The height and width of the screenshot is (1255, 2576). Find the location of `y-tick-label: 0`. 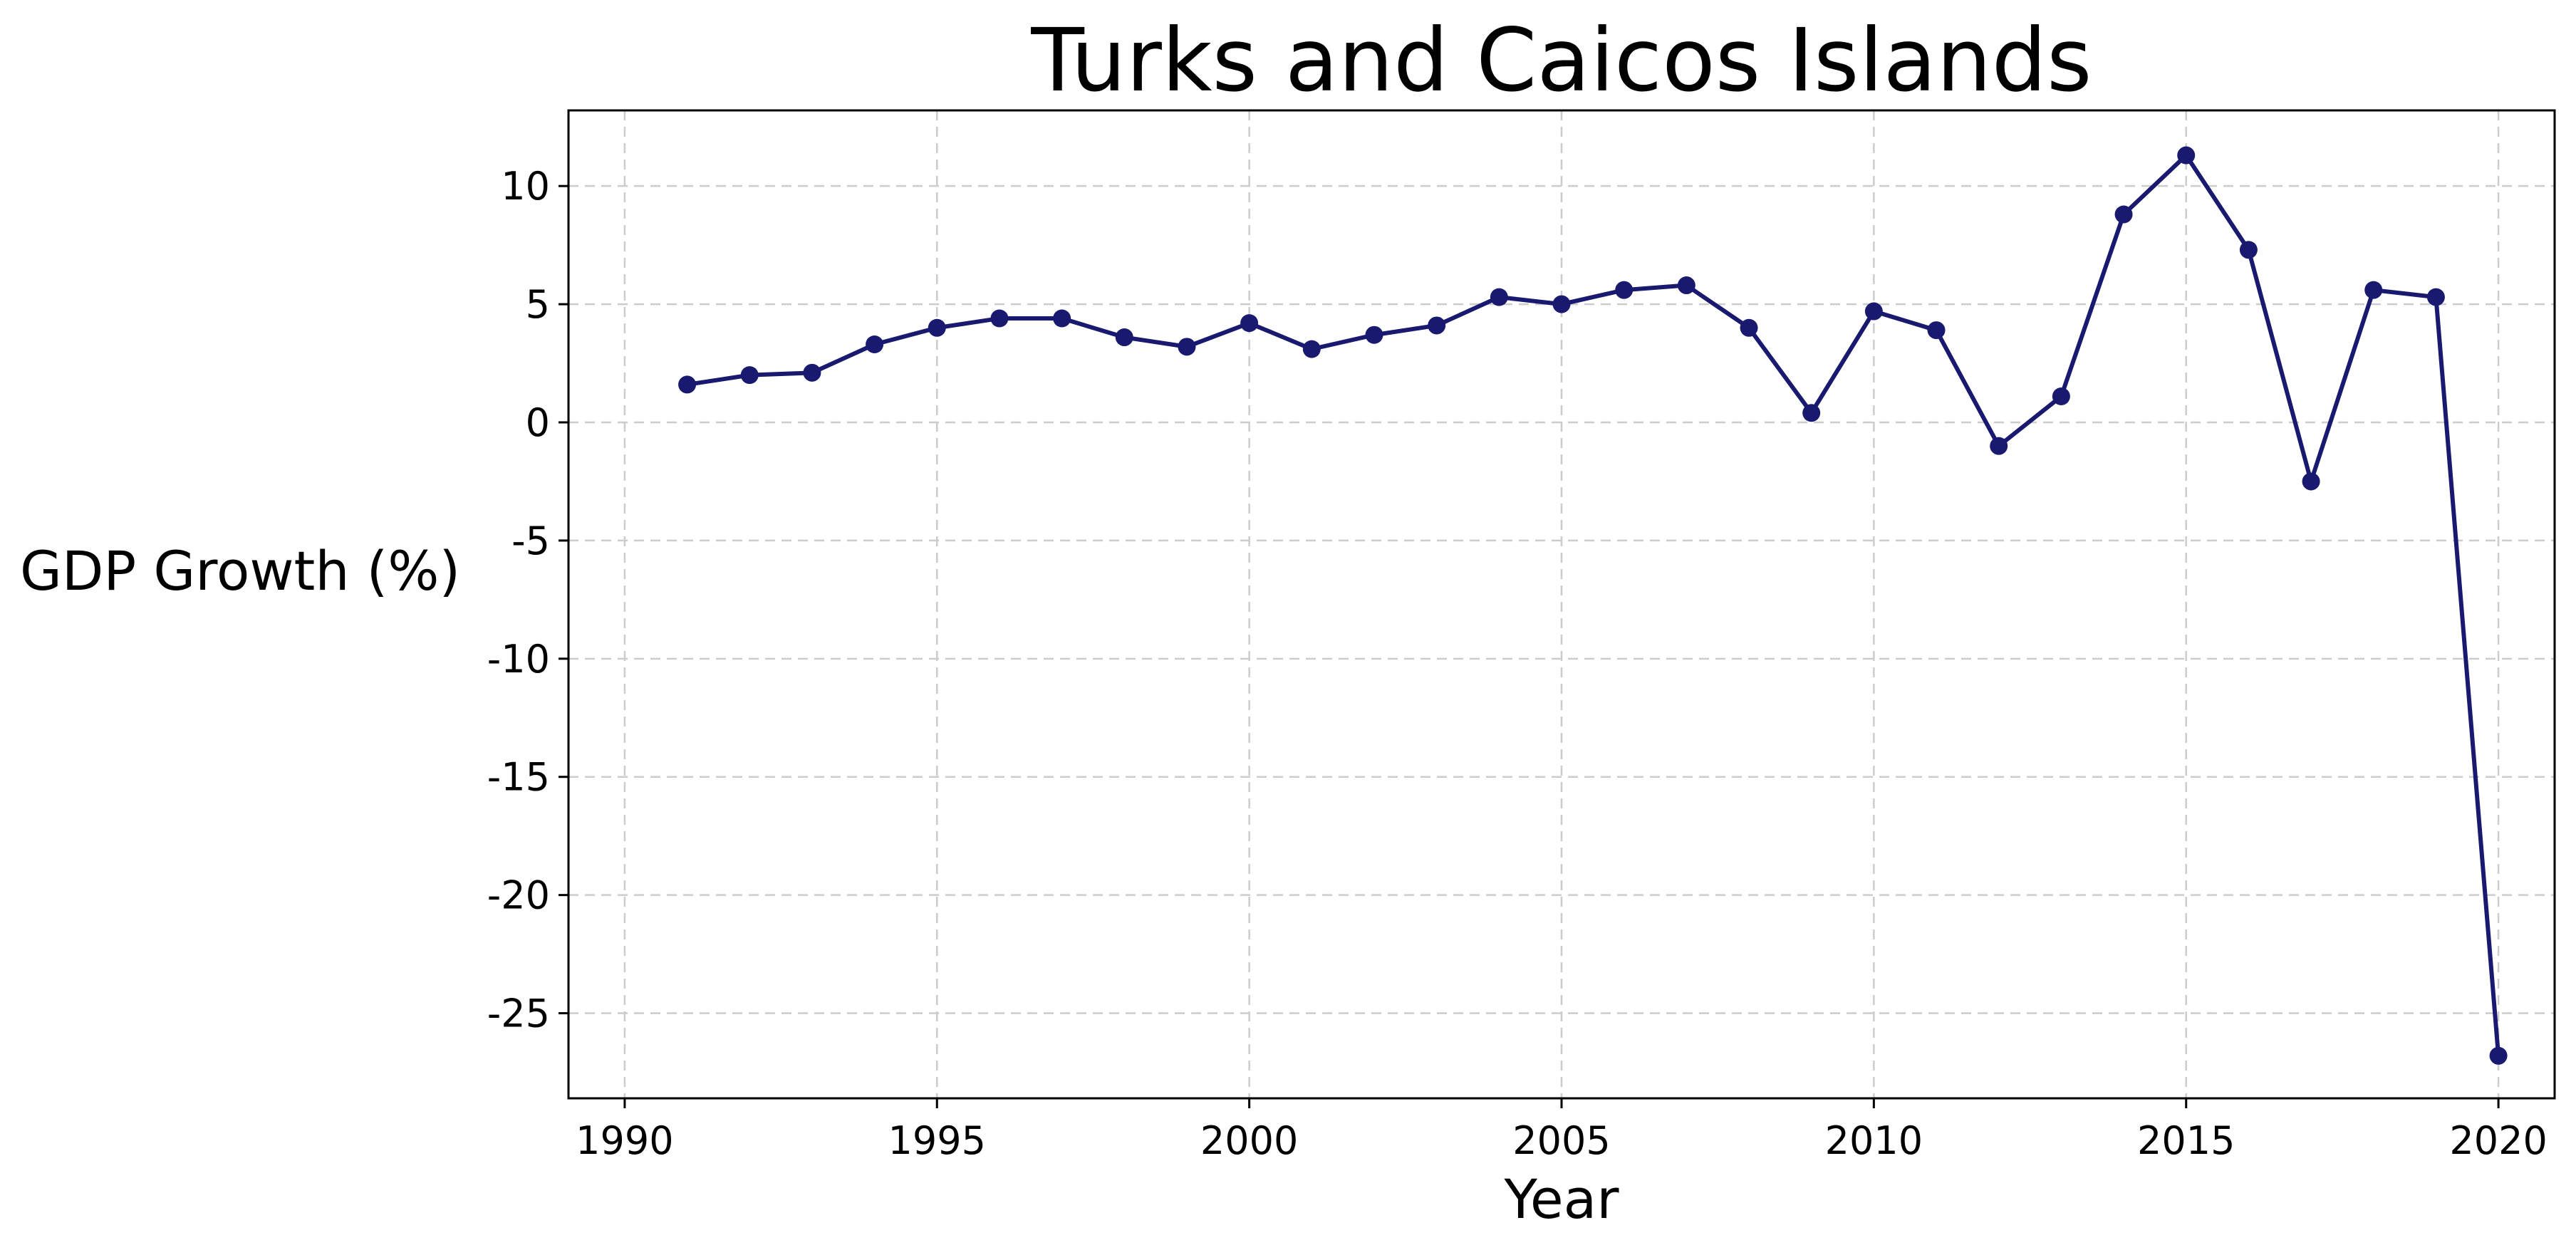

y-tick-label: 0 is located at coordinates (538, 422).